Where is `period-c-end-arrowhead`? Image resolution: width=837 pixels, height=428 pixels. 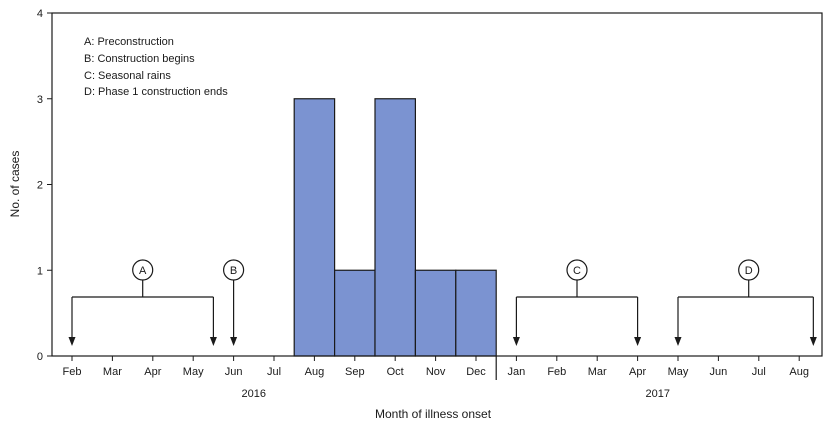 period-c-end-arrowhead is located at coordinates (638, 341).